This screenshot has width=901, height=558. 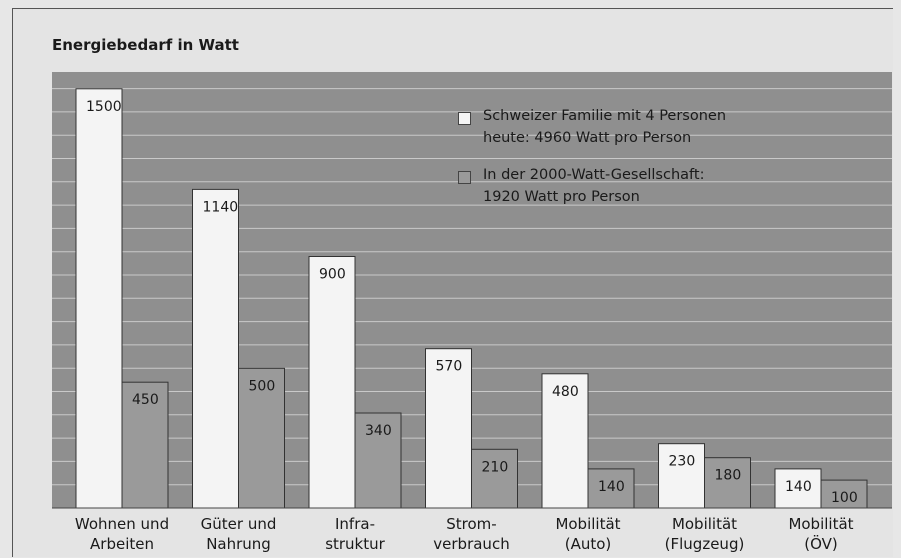 I want to click on data-label: 180, so click(x=728, y=476).